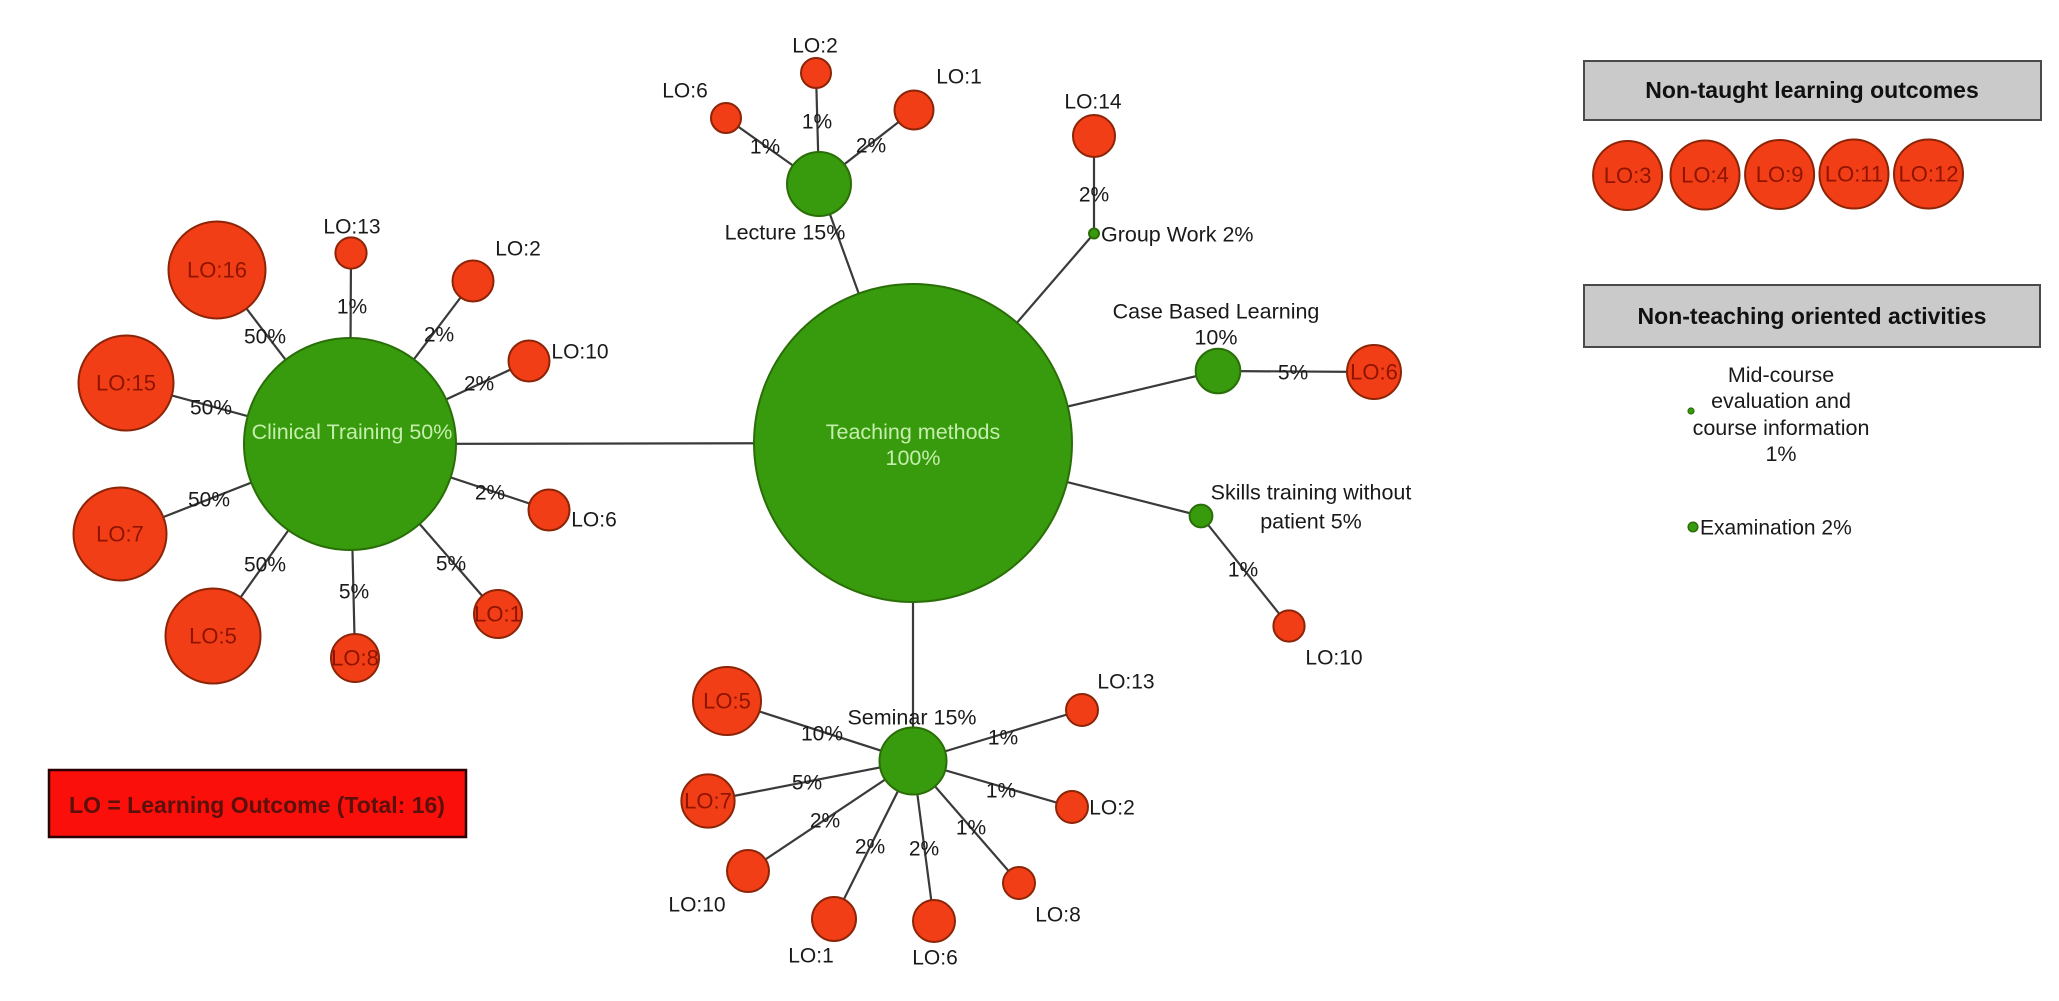 This screenshot has width=2059, height=1001. What do you see at coordinates (913, 432) in the screenshot?
I see `svg-text: Teaching methods` at bounding box center [913, 432].